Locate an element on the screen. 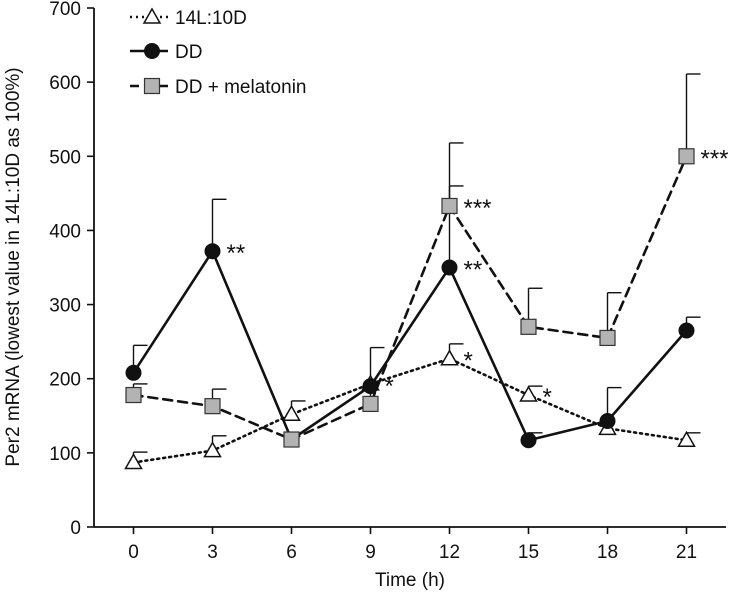 The image size is (743, 593). x-tick-label: 15 is located at coordinates (528, 552).